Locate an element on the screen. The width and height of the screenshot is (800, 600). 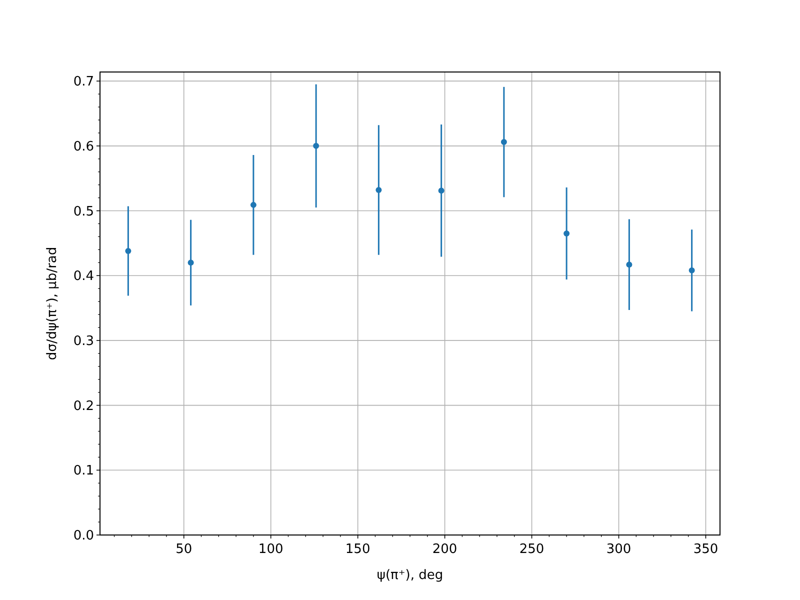
y-tick-label: 0.5 is located at coordinates (83, 212).